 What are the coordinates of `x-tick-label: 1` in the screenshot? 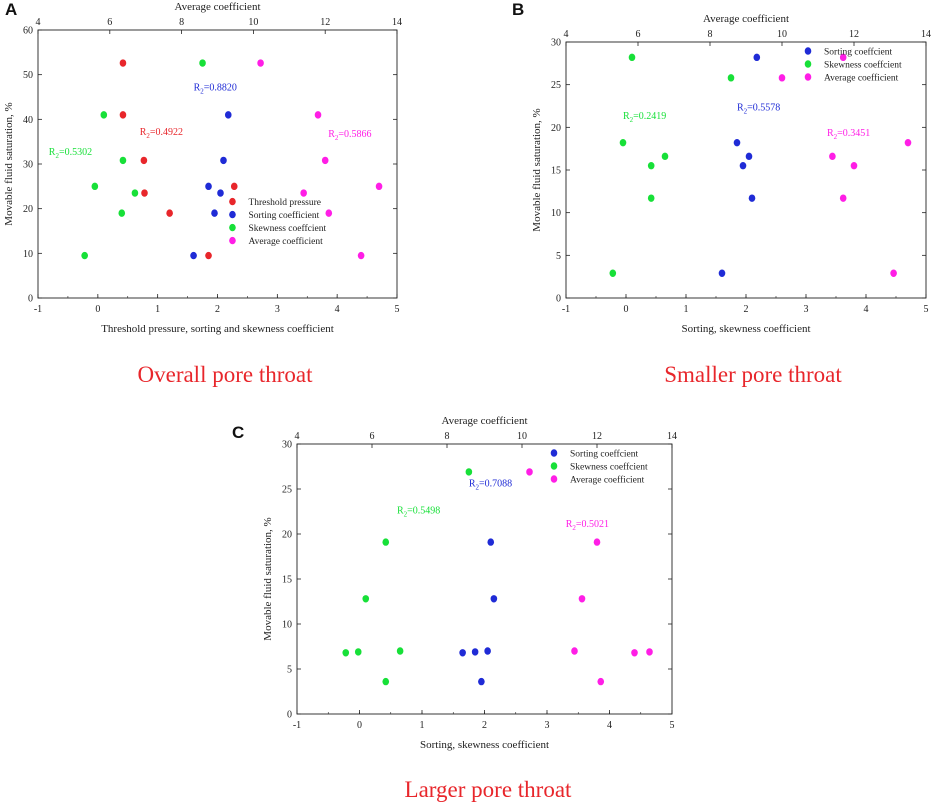 It's located at (686, 309).